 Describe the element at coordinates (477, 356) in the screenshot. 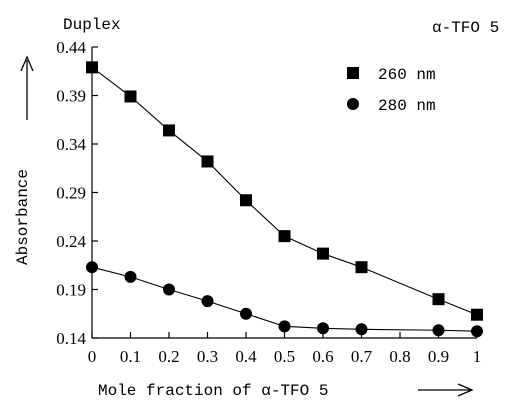

I see `x-tick-label: 1` at that location.